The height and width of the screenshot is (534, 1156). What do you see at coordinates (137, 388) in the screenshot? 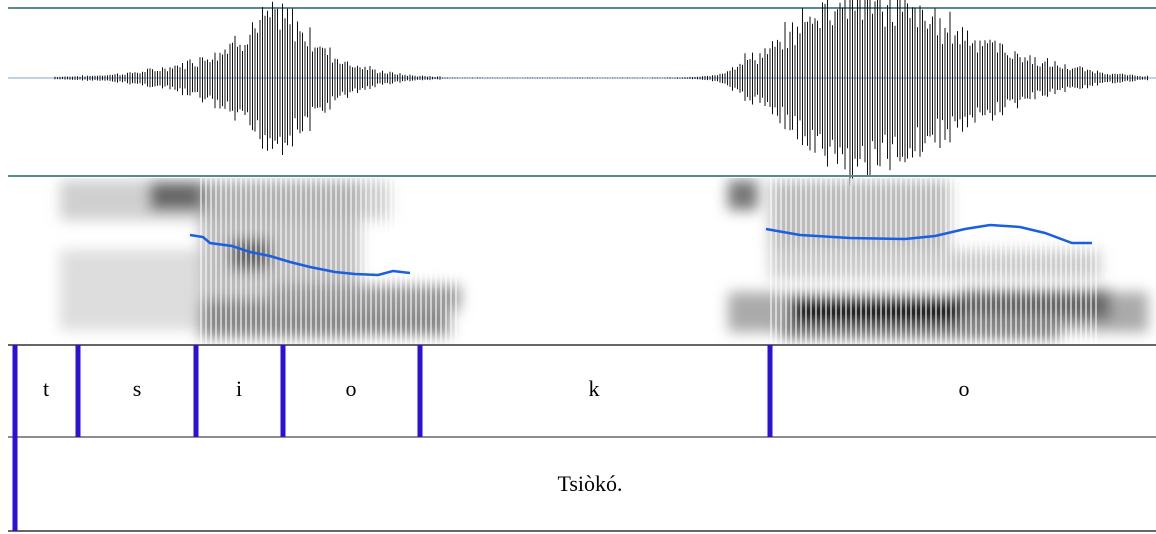
I see `segment-label: s` at bounding box center [137, 388].